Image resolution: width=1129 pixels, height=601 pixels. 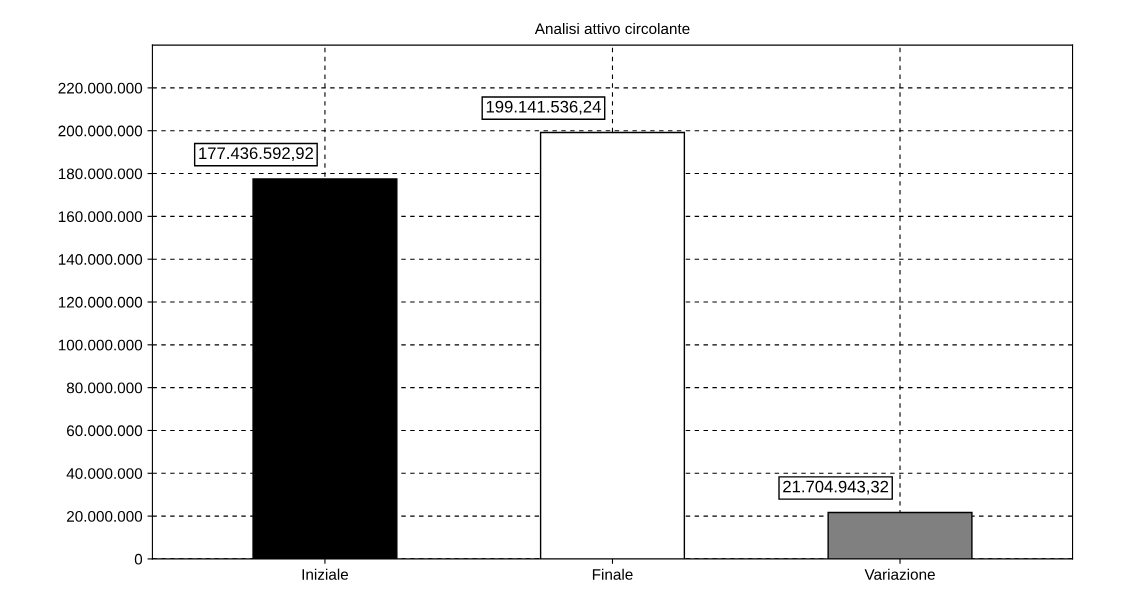 I want to click on y-tick-label: 200.000.000, so click(x=100, y=131).